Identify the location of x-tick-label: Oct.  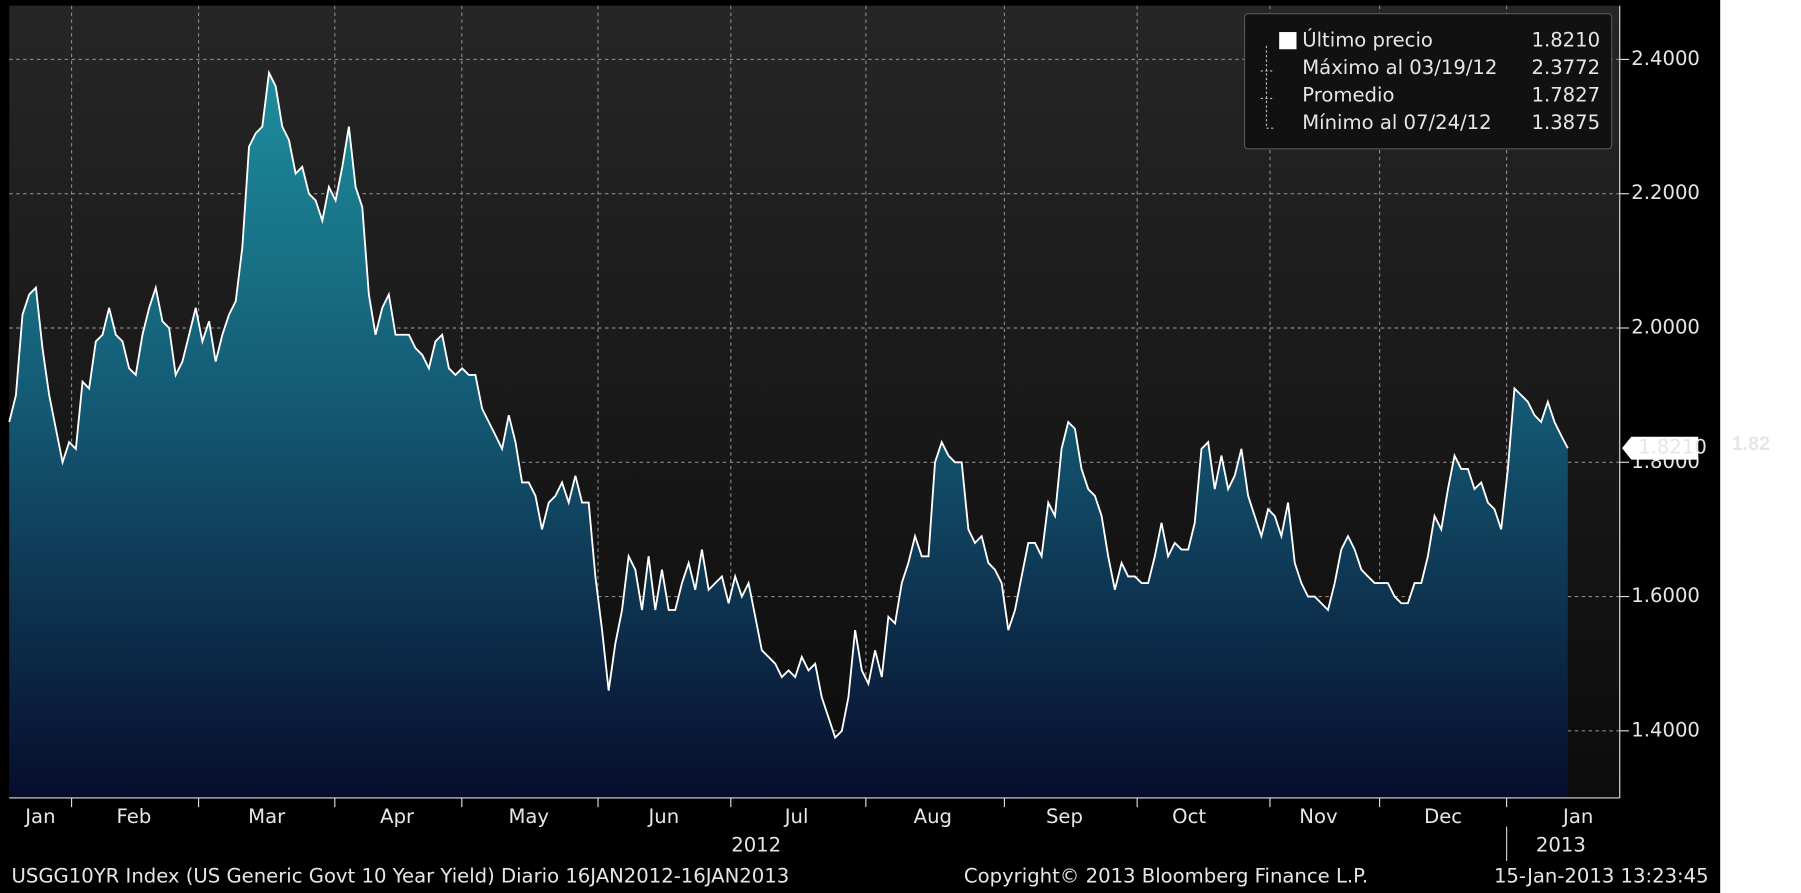
(1189, 816).